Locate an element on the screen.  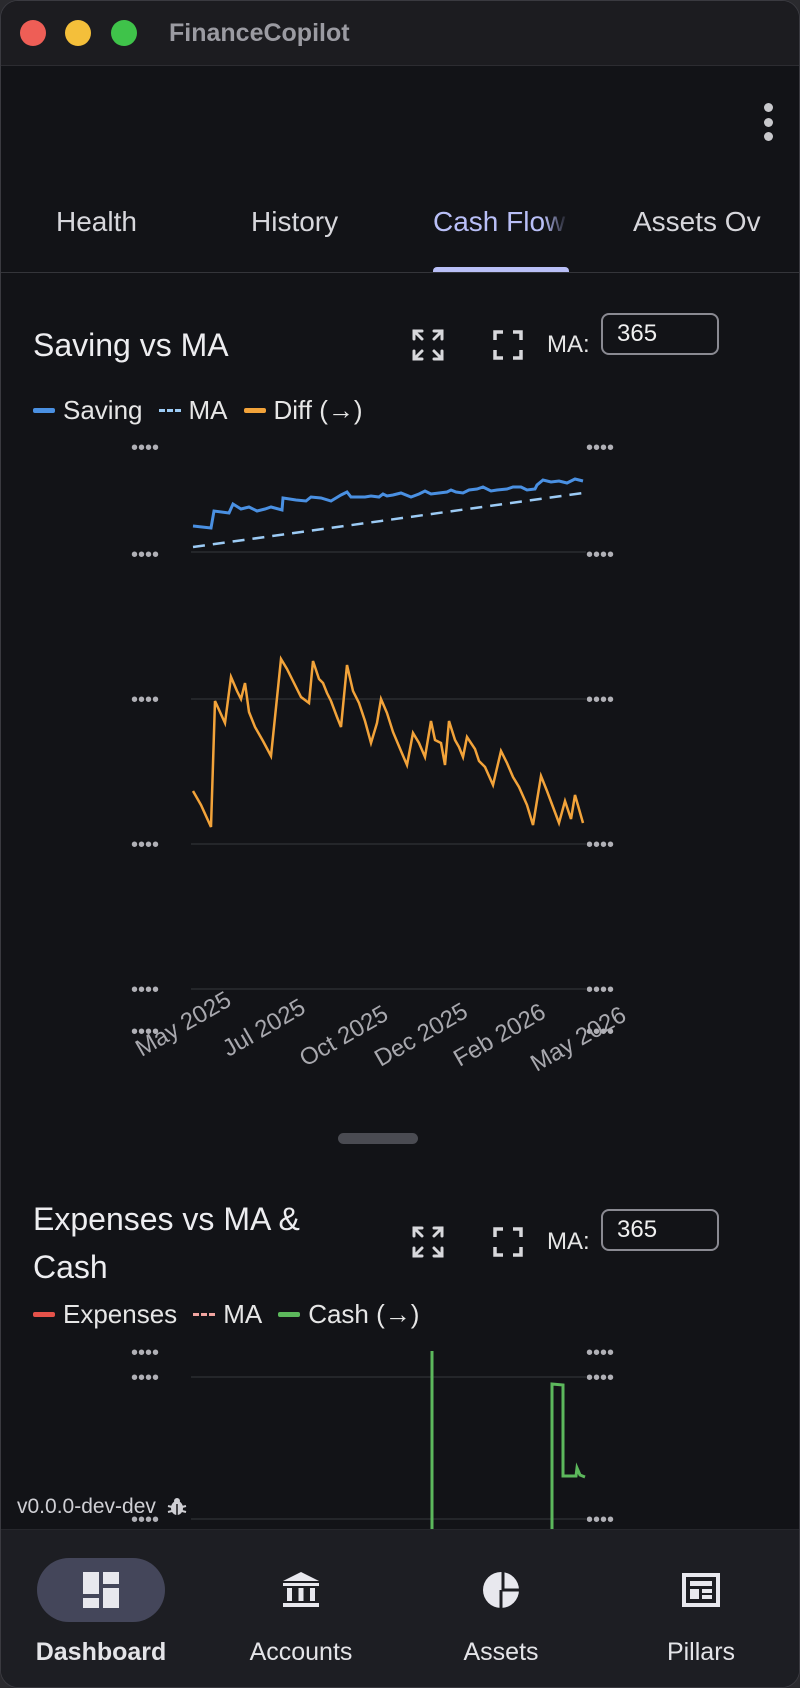
close-window-button is located at coordinates (33, 33).